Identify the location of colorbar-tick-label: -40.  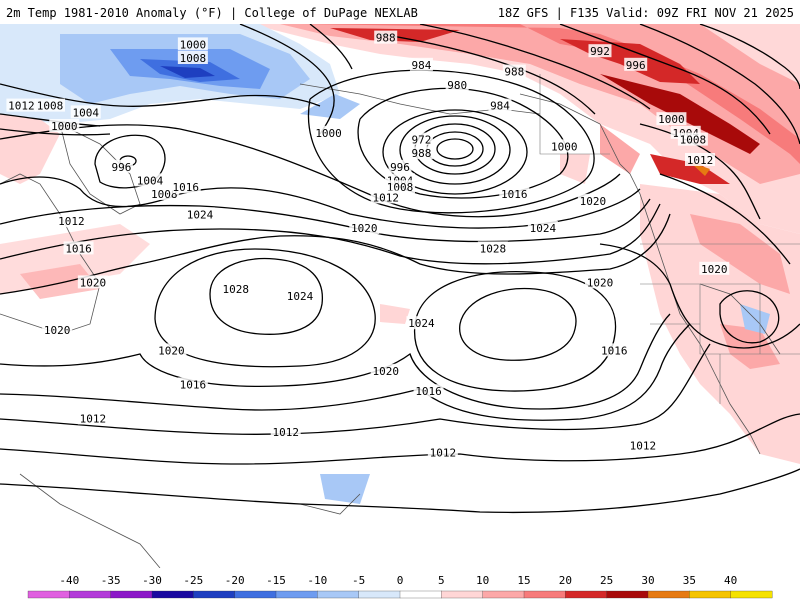
(69, 580).